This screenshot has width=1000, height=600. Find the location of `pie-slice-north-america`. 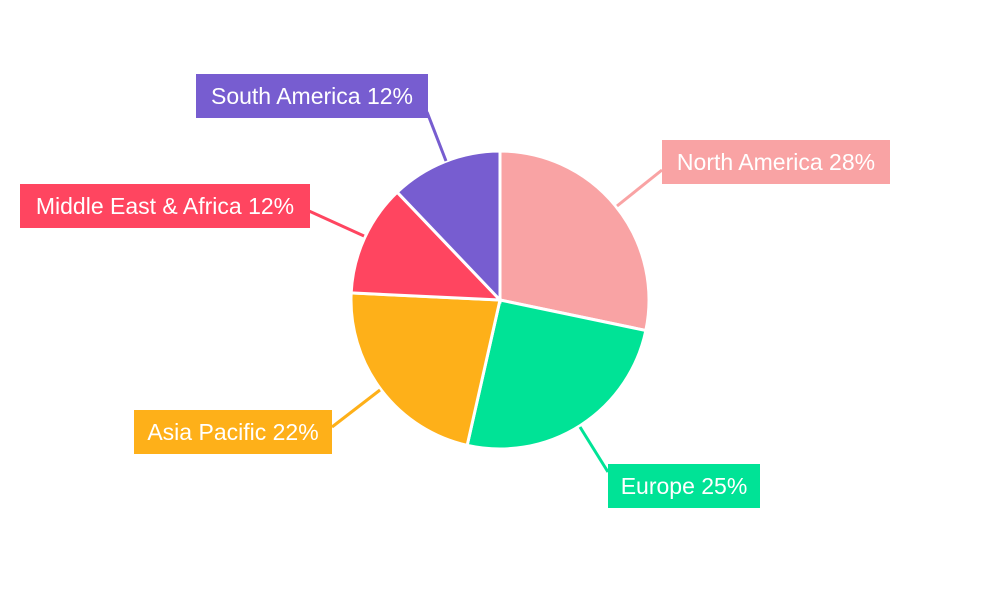

pie-slice-north-america is located at coordinates (574, 241).